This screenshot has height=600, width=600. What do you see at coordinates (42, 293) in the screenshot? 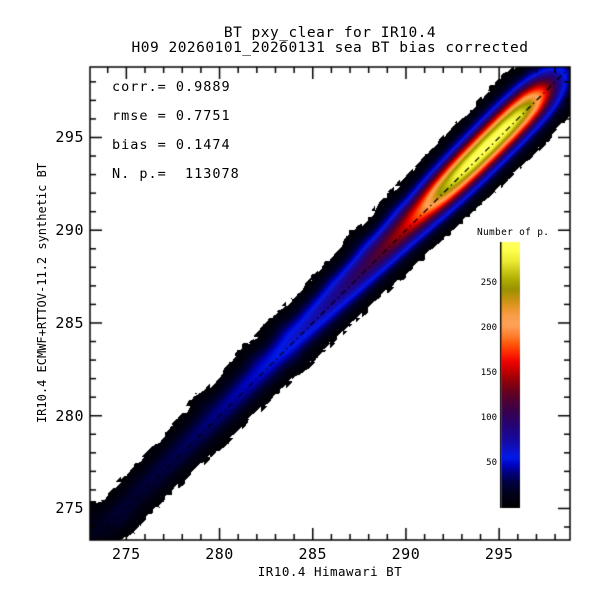
I see `y-axis-label: IR10.4 ECMWF+RTTOV-11.2 synthetic BT` at bounding box center [42, 293].